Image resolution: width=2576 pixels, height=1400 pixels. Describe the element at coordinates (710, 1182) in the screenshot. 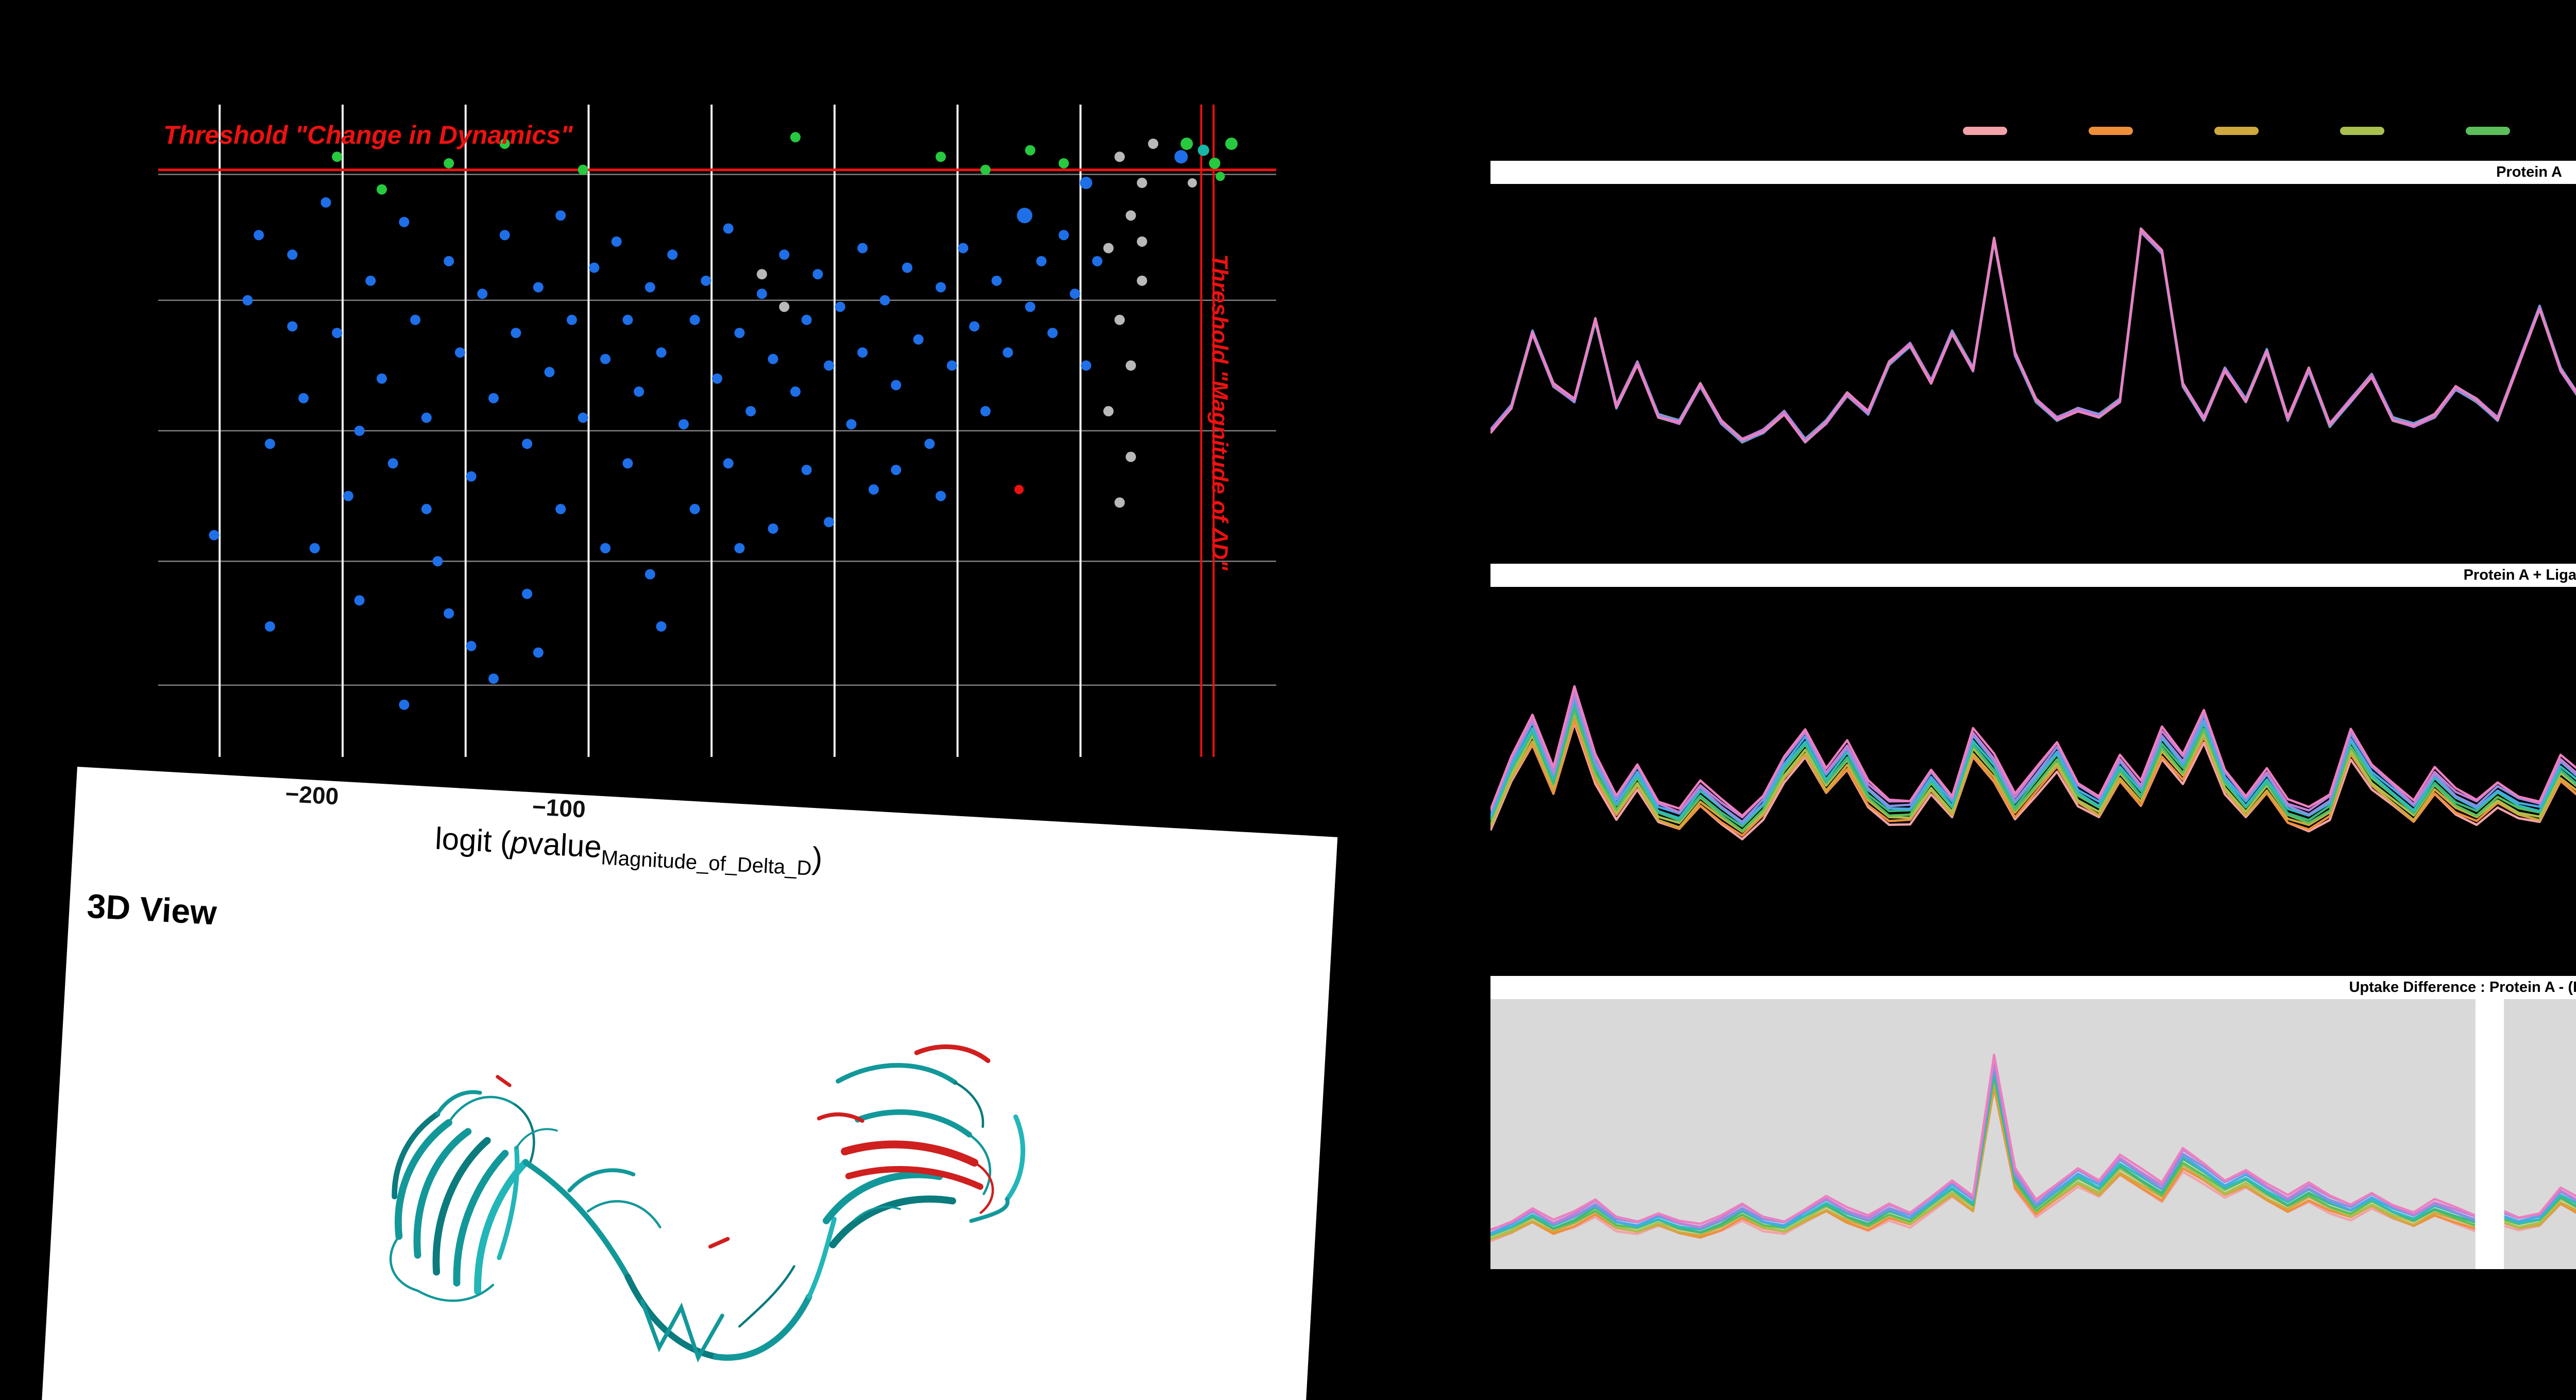

I see `protein-structure` at that location.